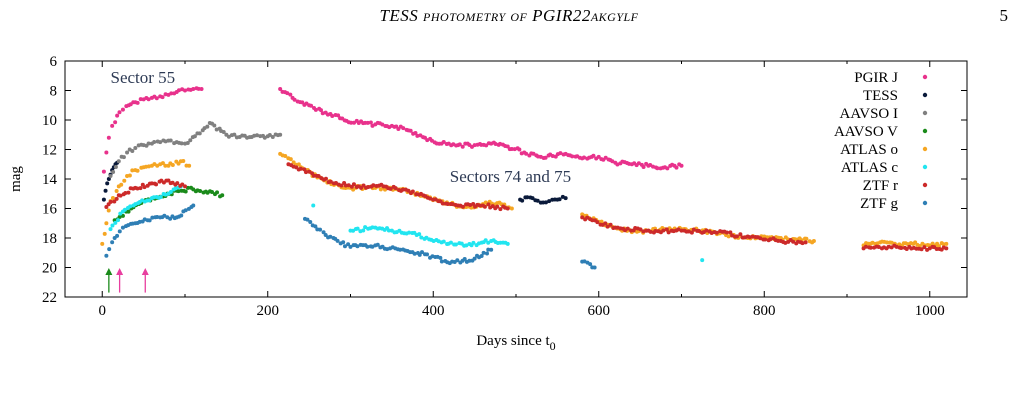  What do you see at coordinates (54, 62) in the screenshot?
I see `y-tick-label: 6` at bounding box center [54, 62].